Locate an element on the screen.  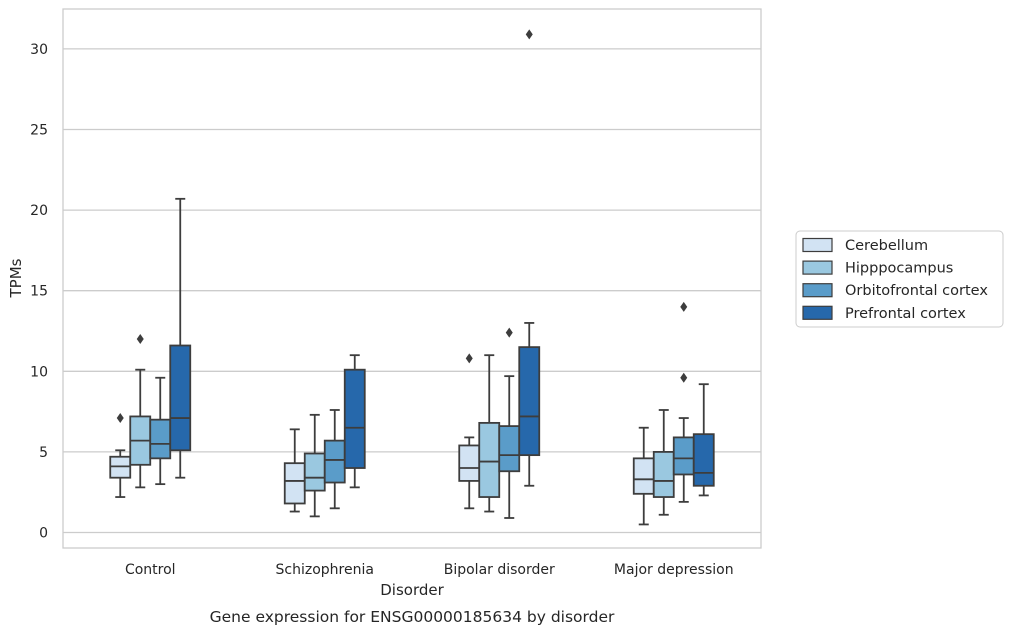
y-tick-labels: 0 5 10 15 20 25 30 is located at coordinates (39, 292).